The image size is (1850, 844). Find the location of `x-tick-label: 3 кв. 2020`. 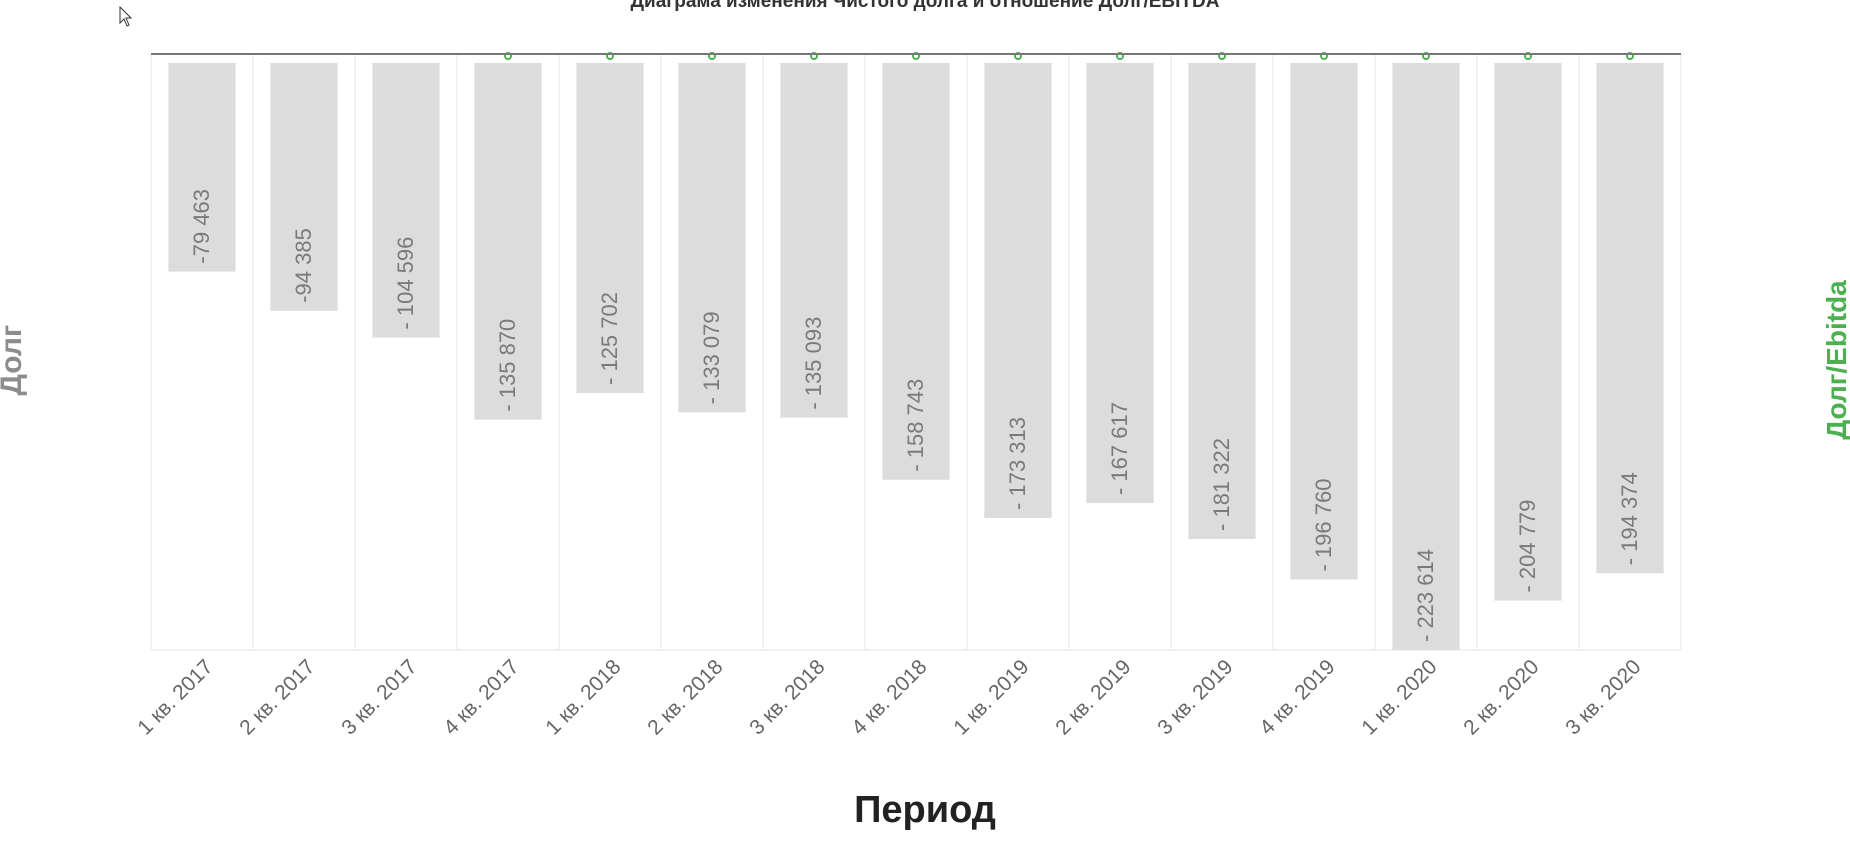

x-tick-label: 3 кв. 2020 is located at coordinates (1603, 697).